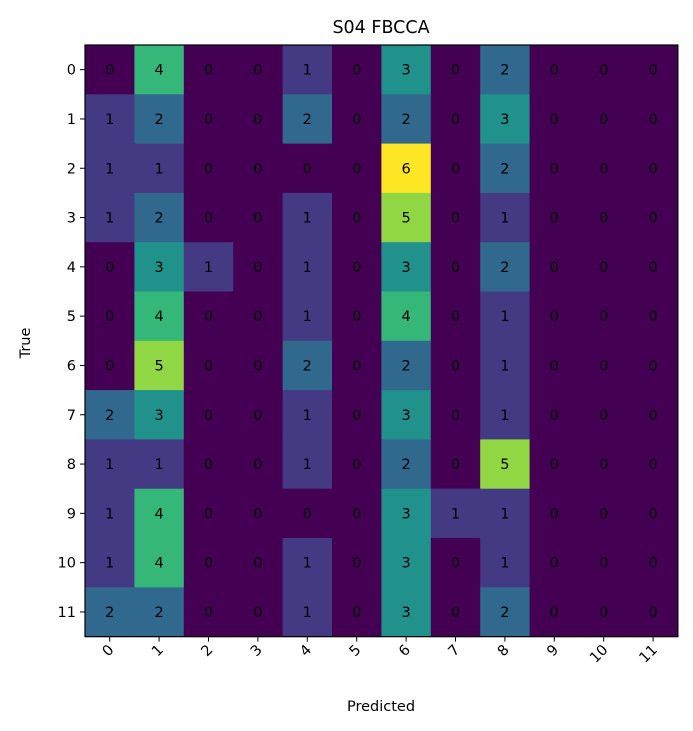  Describe the element at coordinates (71, 219) in the screenshot. I see `y-tick-label: 3` at that location.